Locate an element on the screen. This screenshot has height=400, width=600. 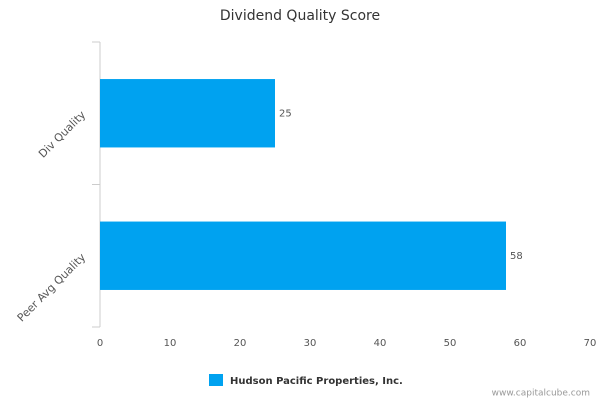
credit: www.capitalcube.com is located at coordinates (541, 394).